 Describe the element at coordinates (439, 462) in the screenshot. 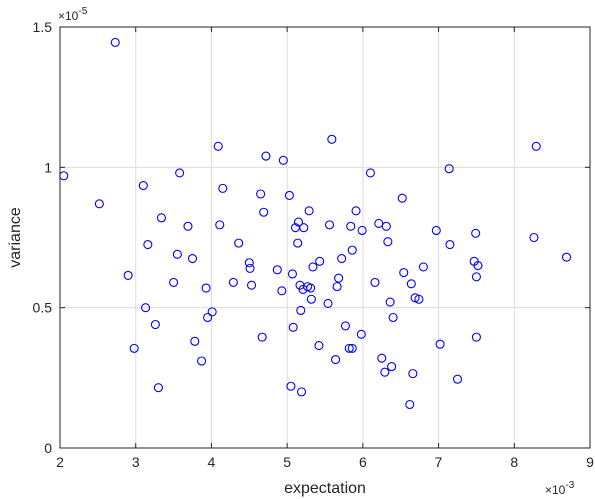

I see `x-tick-label: 7` at that location.